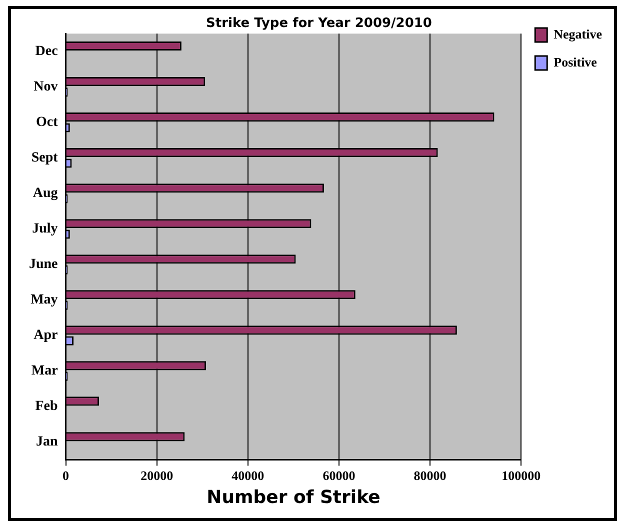 This screenshot has width=621, height=525. Describe the element at coordinates (46, 51) in the screenshot. I see `y-tick-label: Dec` at that location.